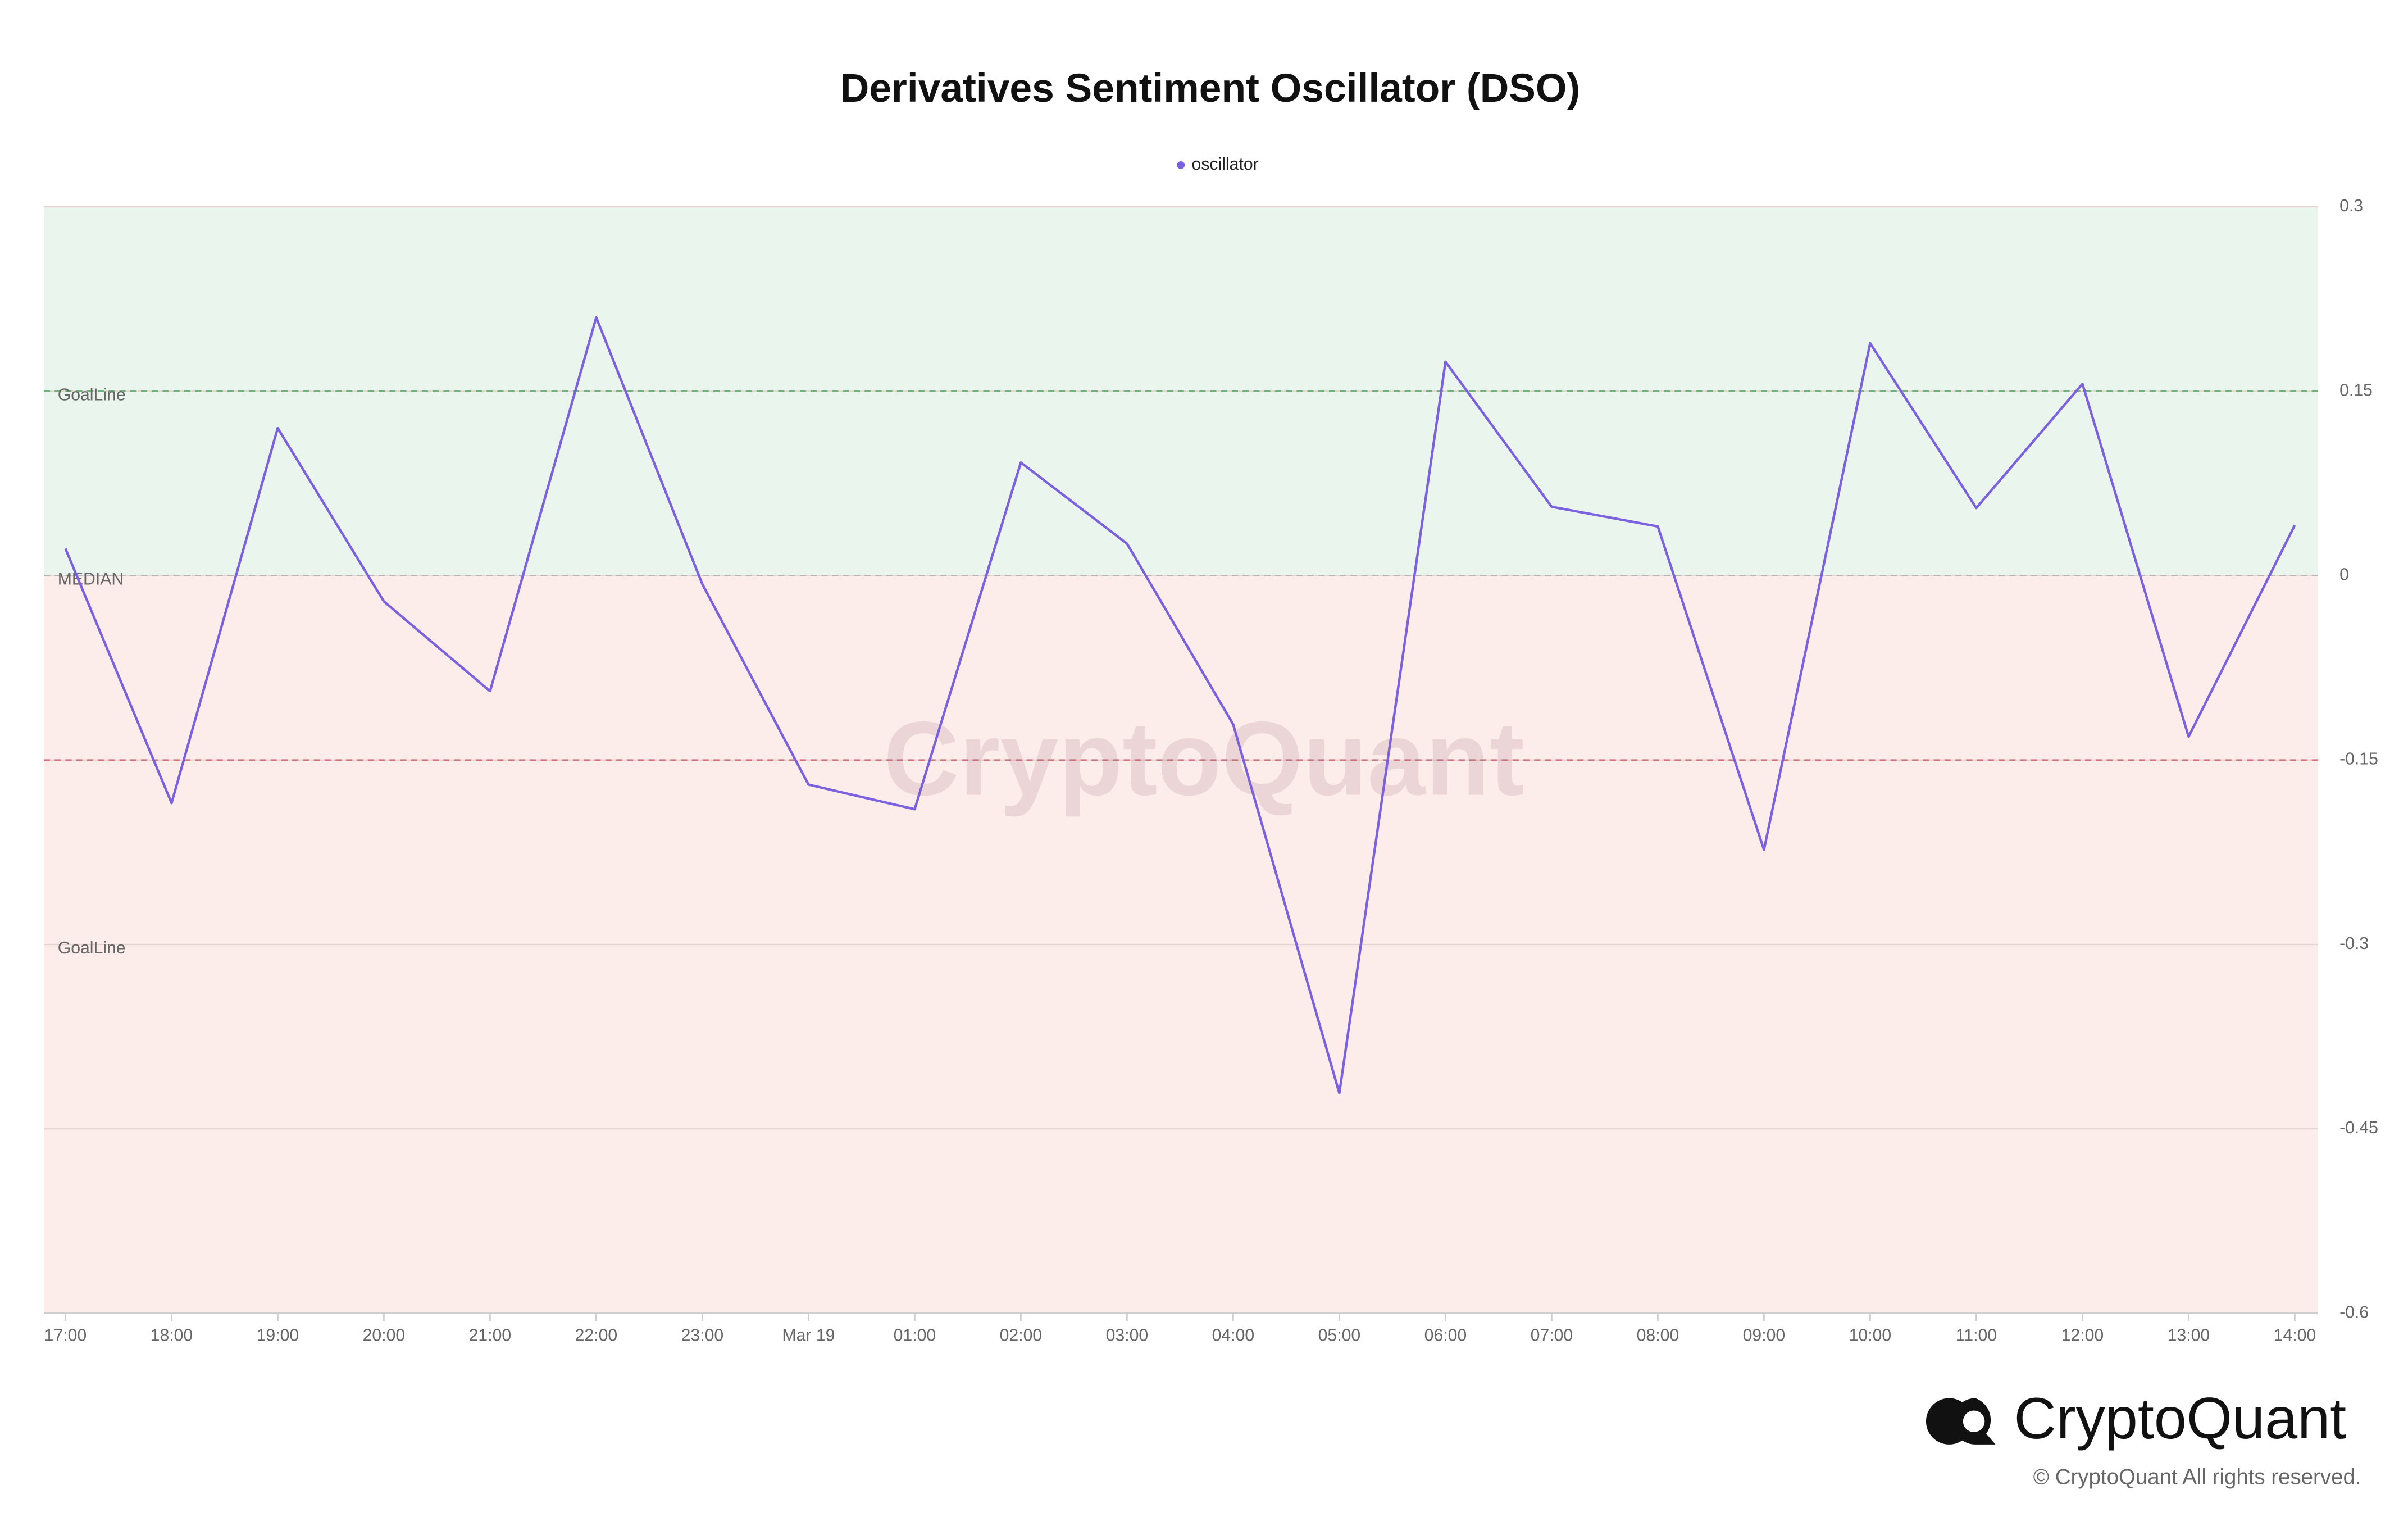 This screenshot has height=1517, width=2408. I want to click on chart-title: Derivatives Sentiment Oscillator (DSO), so click(1210, 88).